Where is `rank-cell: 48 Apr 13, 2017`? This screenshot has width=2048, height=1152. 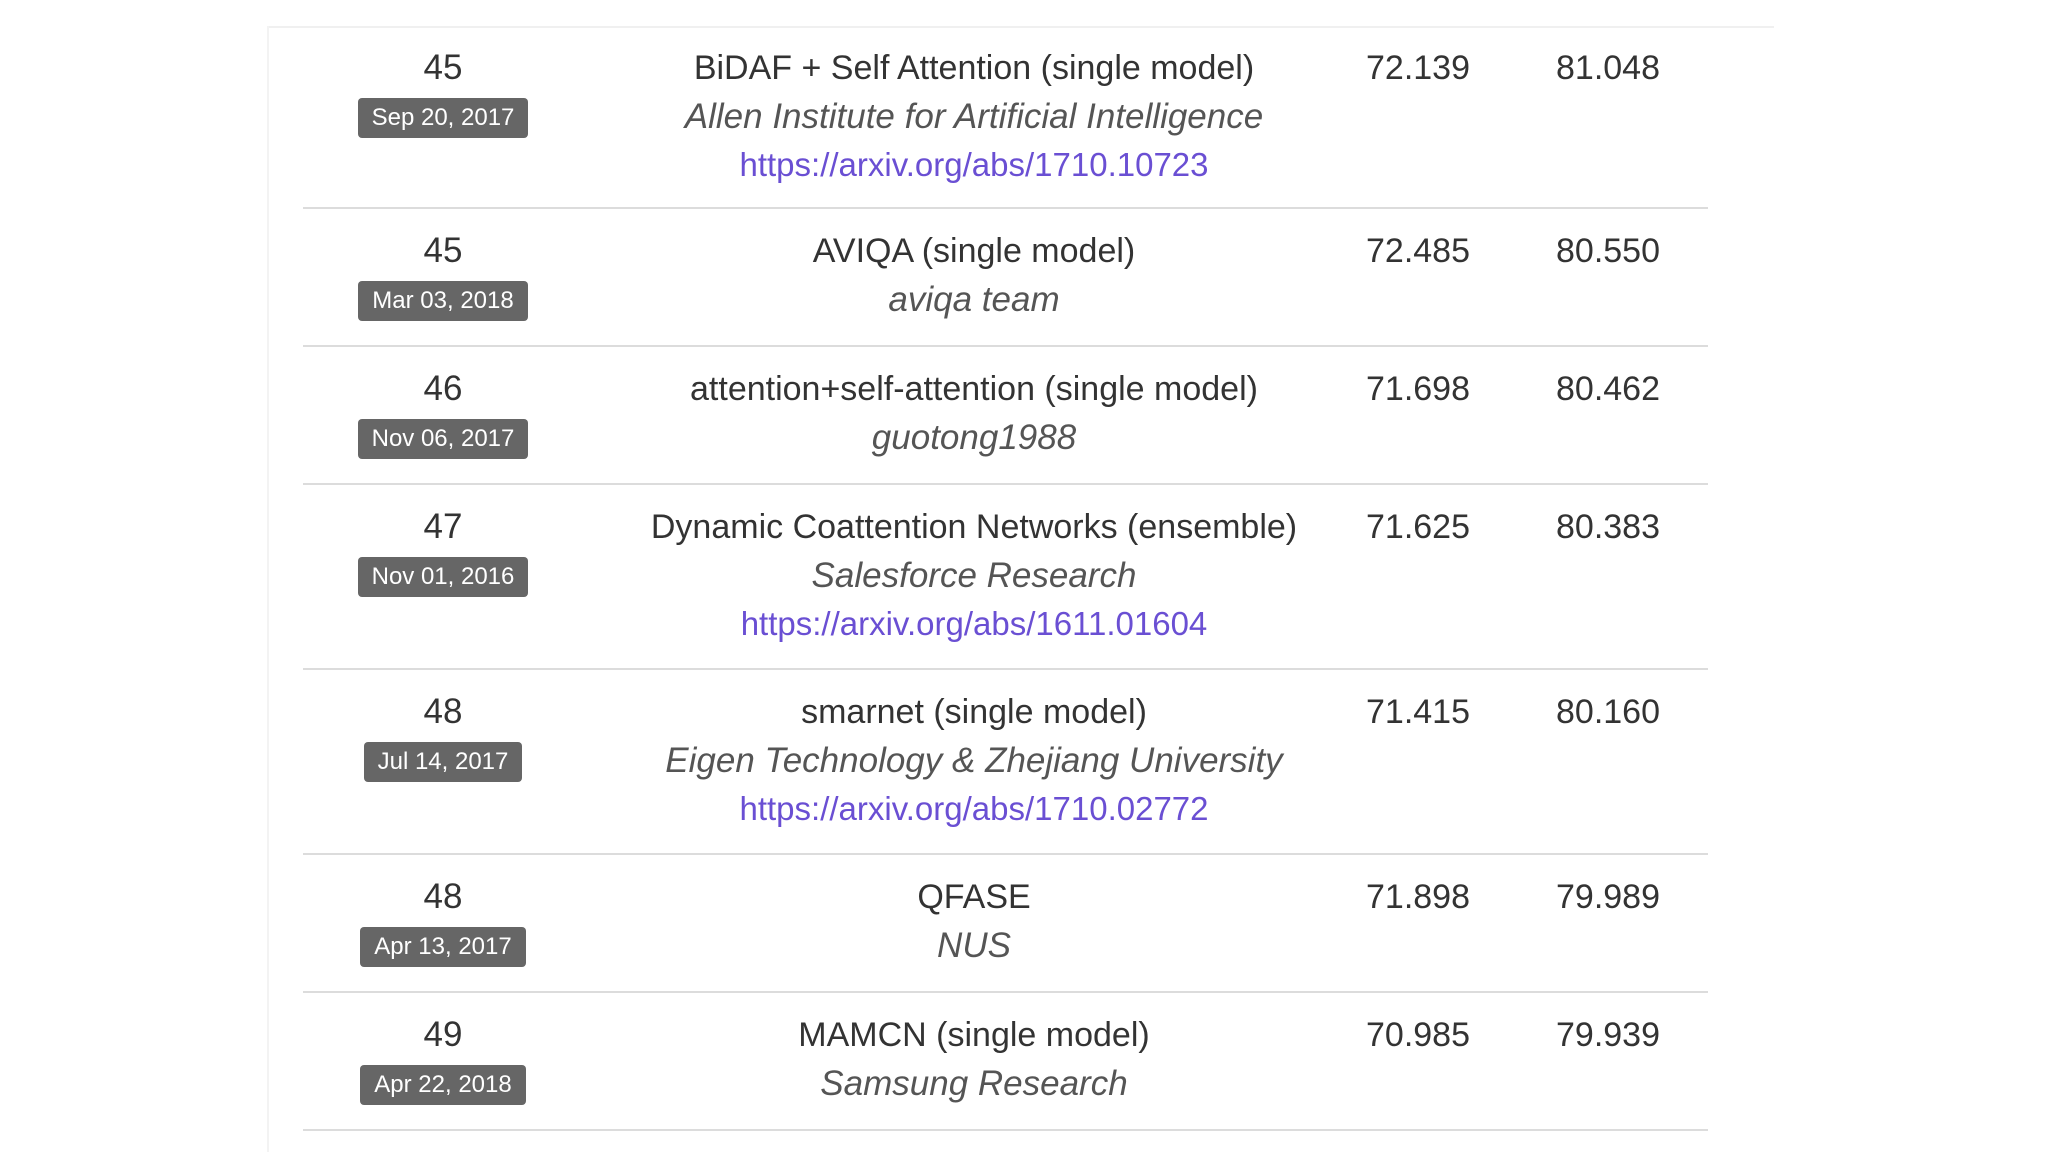
rank-cell: 48 Apr 13, 2017 is located at coordinates (443, 911).